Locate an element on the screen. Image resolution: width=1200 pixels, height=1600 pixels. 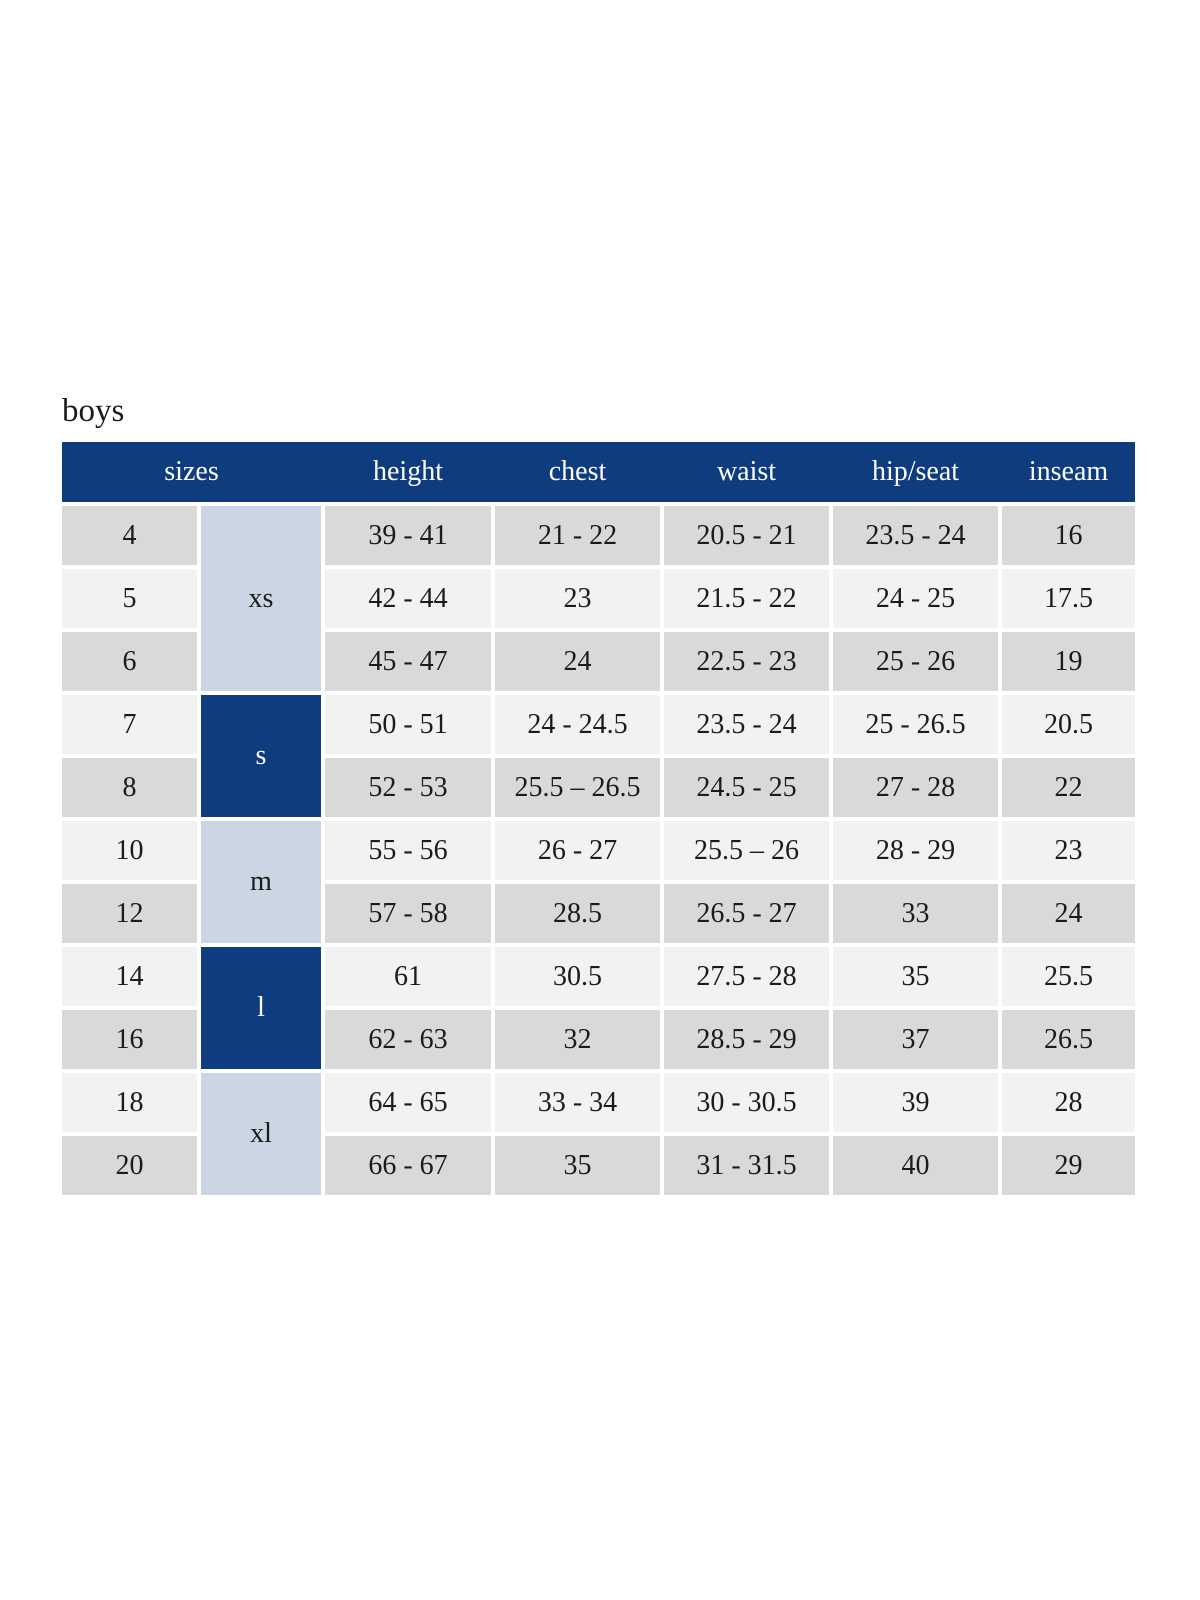
waist-cell: 23.5 - 24 is located at coordinates (746, 724).